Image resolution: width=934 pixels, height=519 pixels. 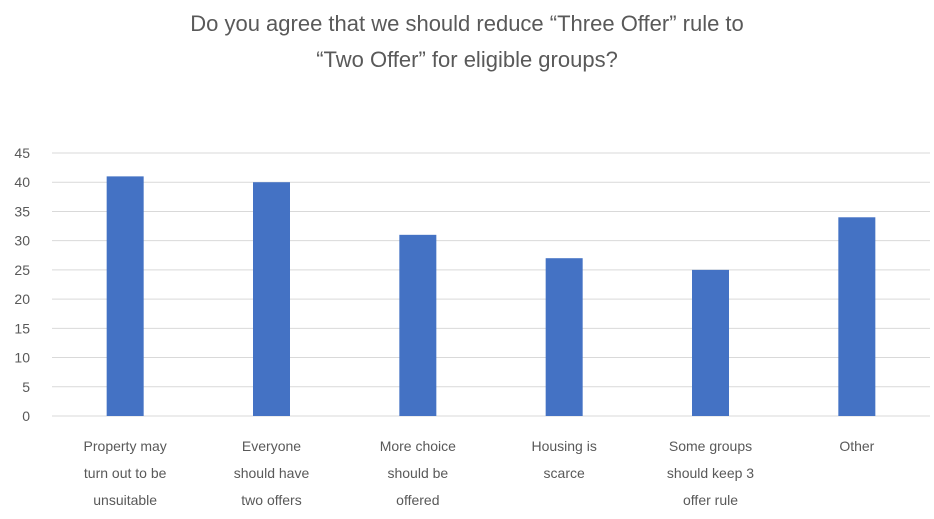 I want to click on y-tick-label: 35, so click(x=22, y=211).